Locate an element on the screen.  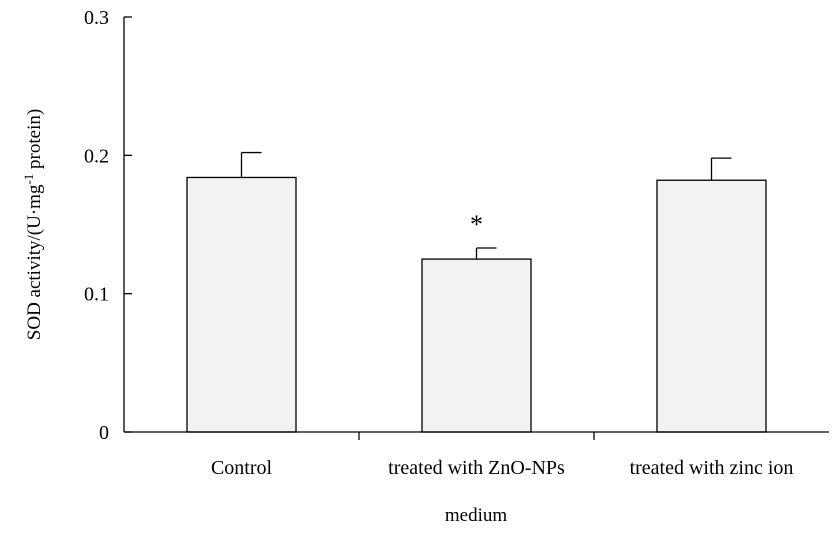
annotations-layer: * is located at coordinates (476, 224).